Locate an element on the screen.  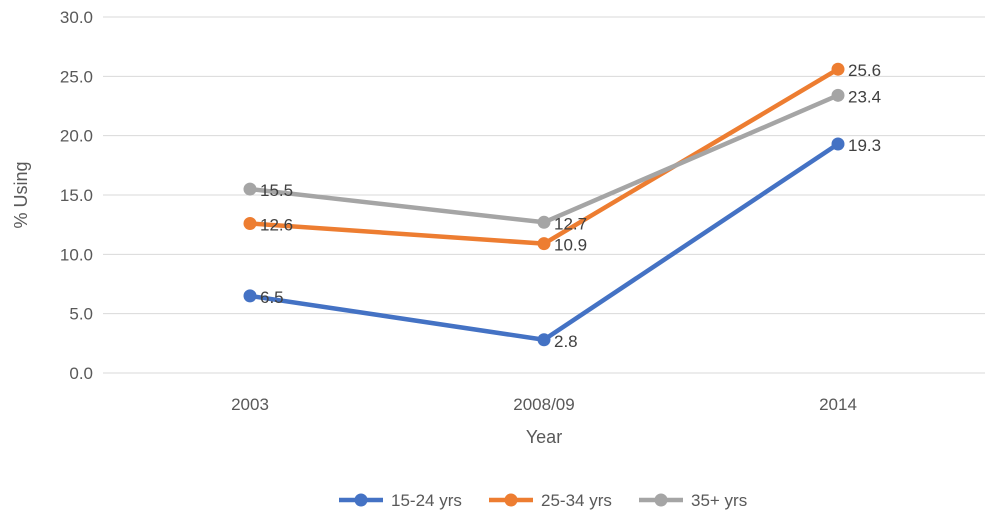
legend-label: 15-24 yrs is located at coordinates (426, 500).